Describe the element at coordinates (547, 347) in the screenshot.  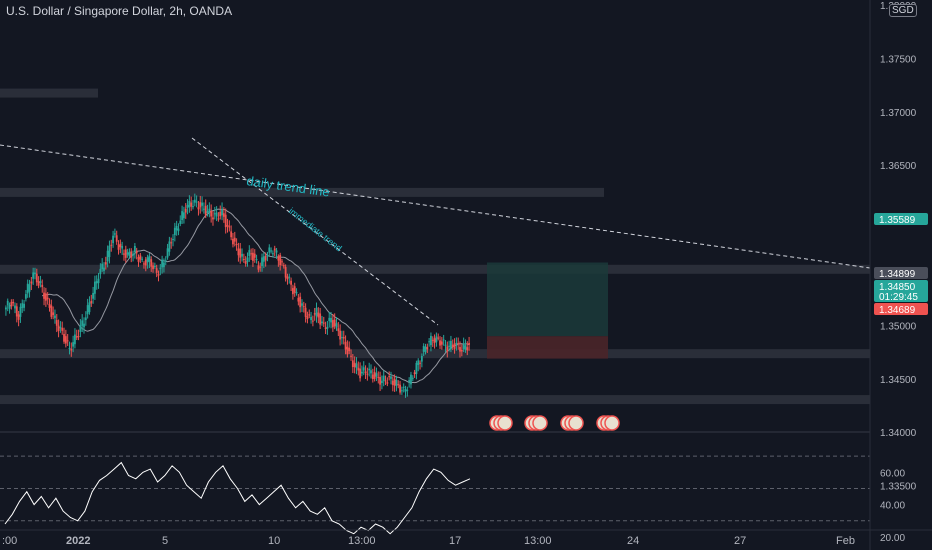
I see `stop-loss-zone` at that location.